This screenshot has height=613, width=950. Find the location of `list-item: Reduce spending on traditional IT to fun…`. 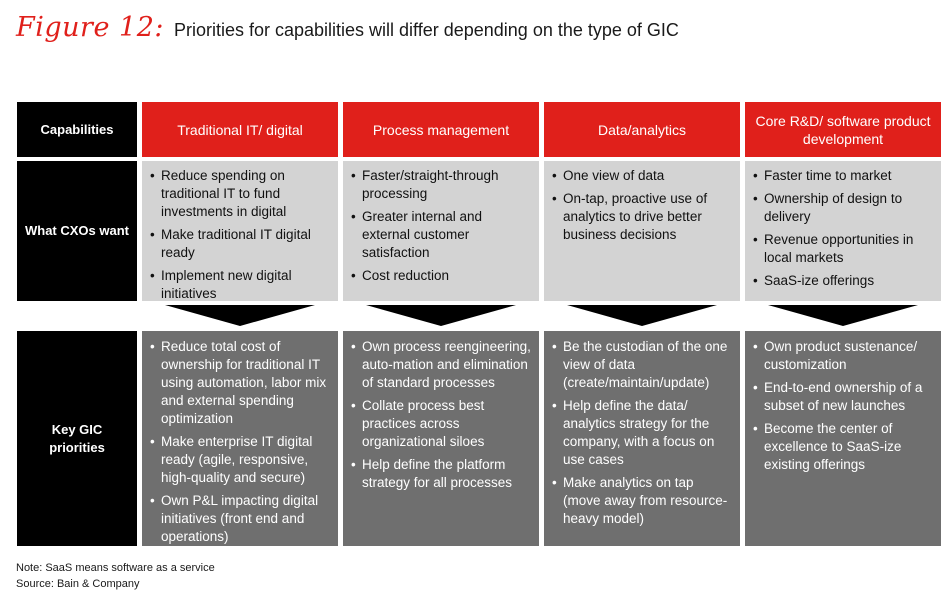

list-item: Reduce spending on traditional IT to fun… is located at coordinates (240, 194).